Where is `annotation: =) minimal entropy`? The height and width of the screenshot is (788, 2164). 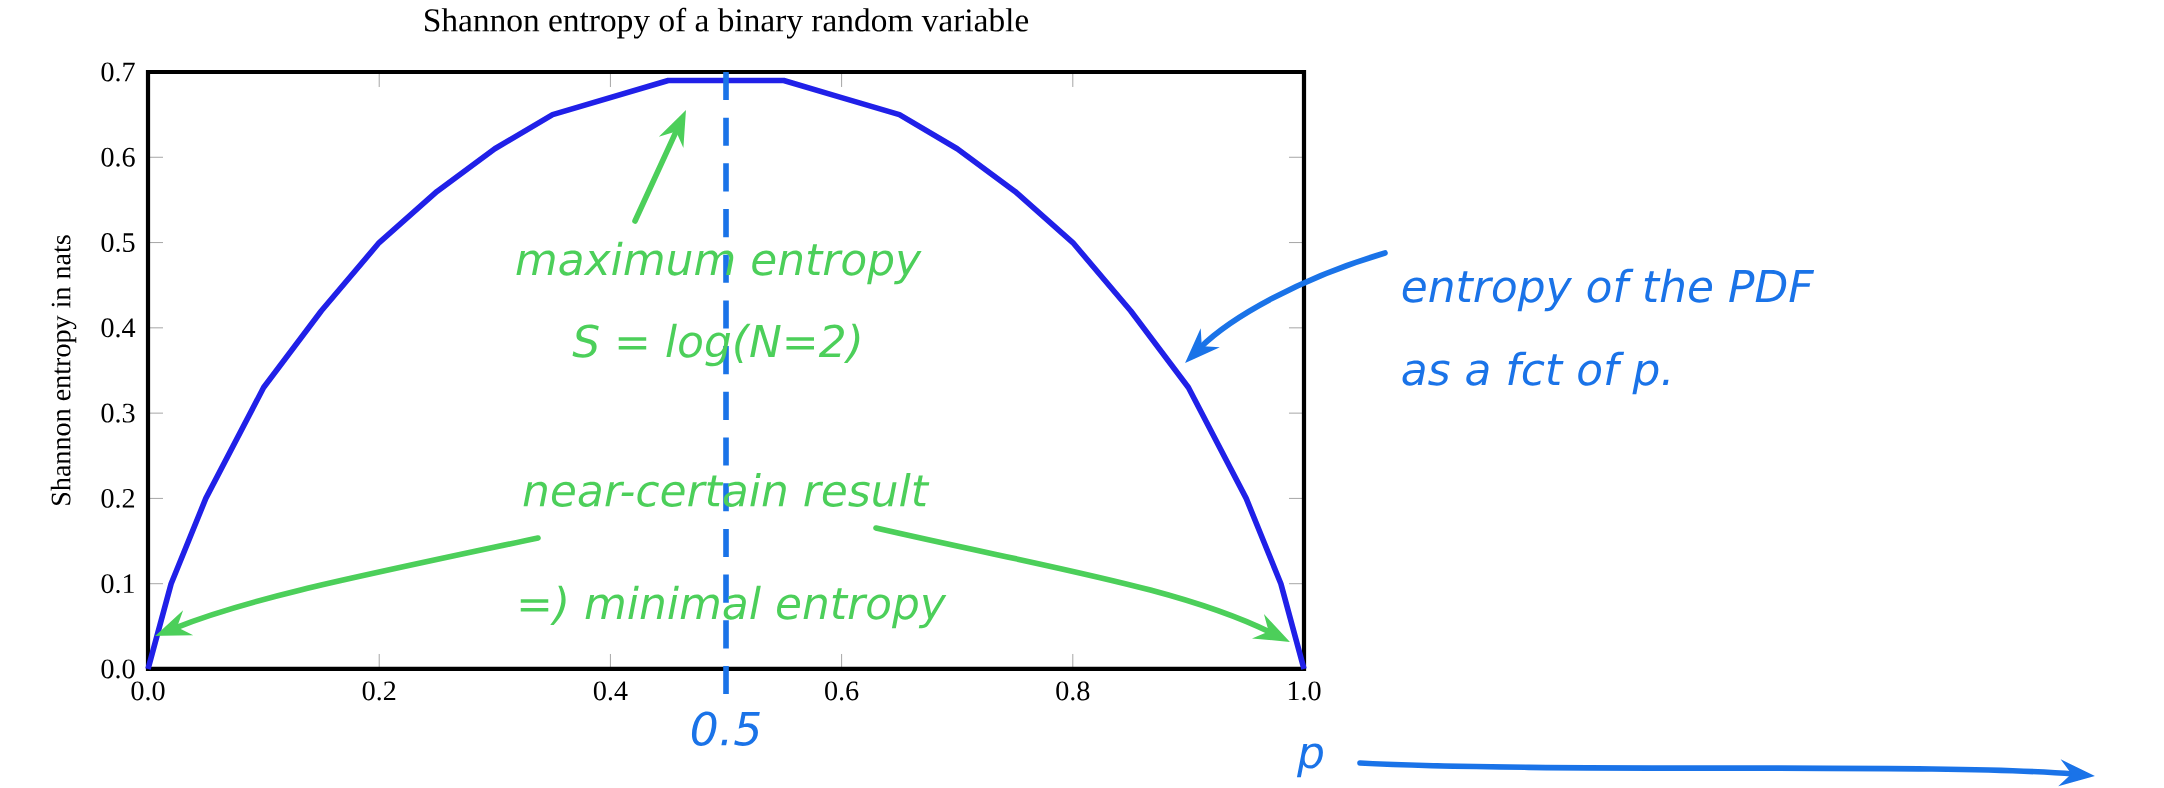 annotation: =) minimal entropy is located at coordinates (733, 607).